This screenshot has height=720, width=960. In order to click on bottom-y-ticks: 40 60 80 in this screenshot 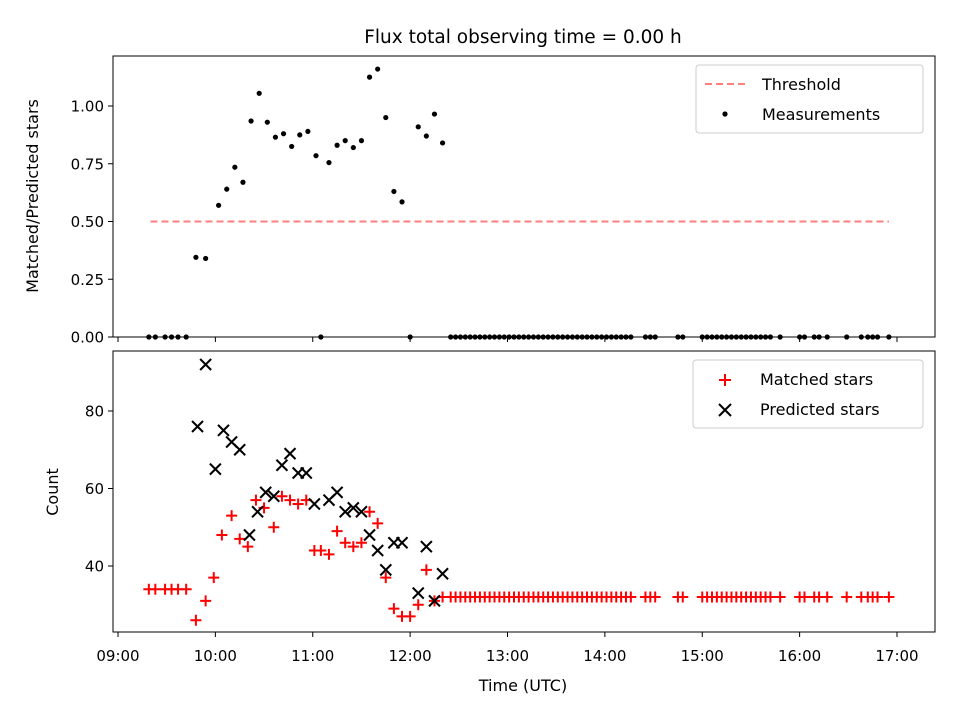, I will do `click(99, 489)`.